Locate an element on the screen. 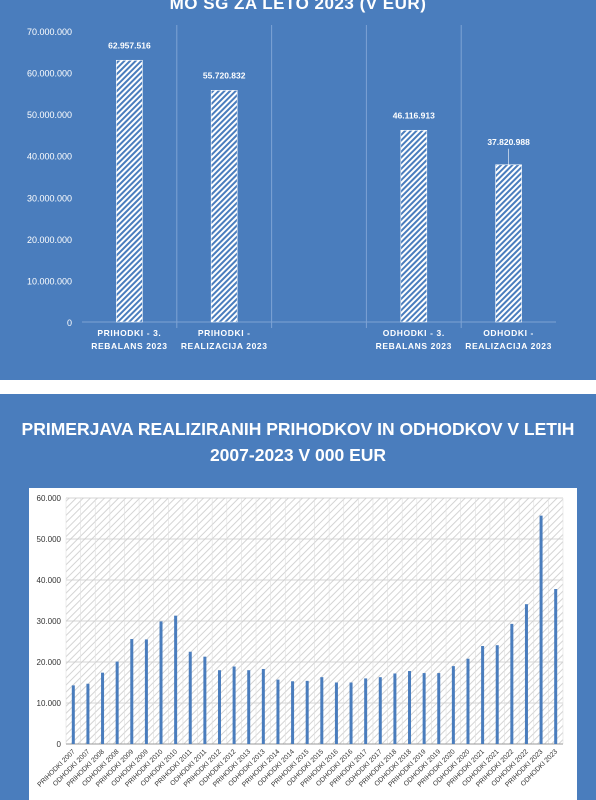 The width and height of the screenshot is (596, 800). y-tick-label: 60.000.000 is located at coordinates (49, 74).